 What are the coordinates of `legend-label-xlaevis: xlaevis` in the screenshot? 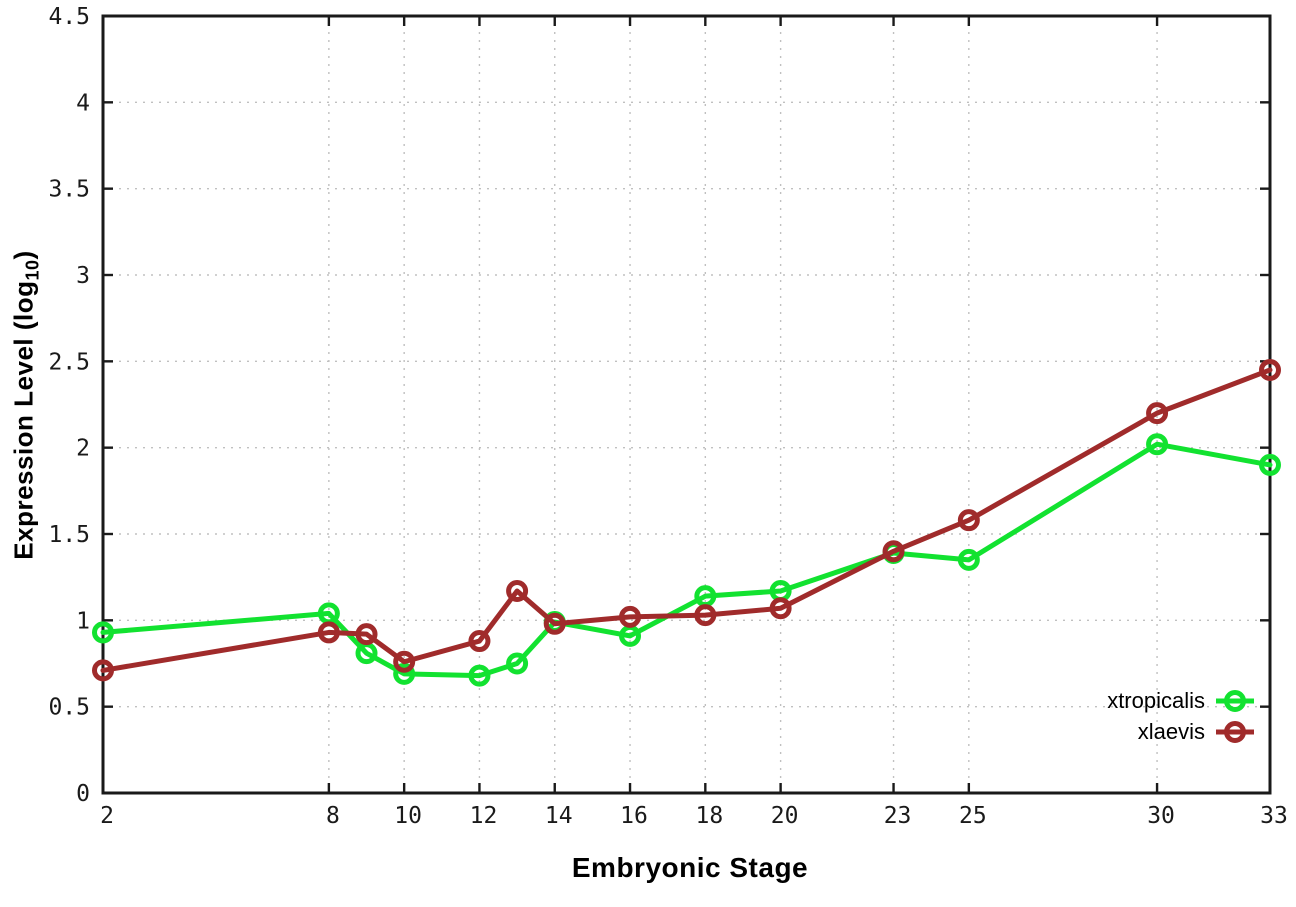 It's located at (1171, 731).